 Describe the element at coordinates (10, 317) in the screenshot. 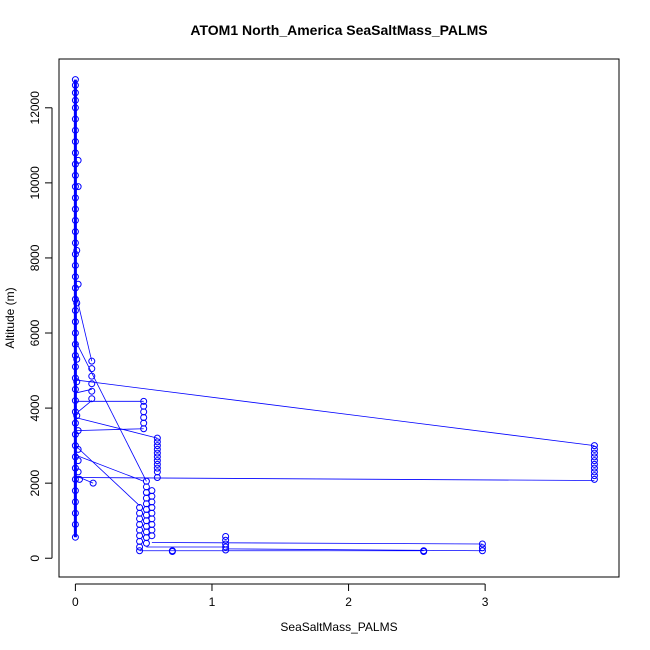

I see `y-axis-label: Altitude (m)` at that location.